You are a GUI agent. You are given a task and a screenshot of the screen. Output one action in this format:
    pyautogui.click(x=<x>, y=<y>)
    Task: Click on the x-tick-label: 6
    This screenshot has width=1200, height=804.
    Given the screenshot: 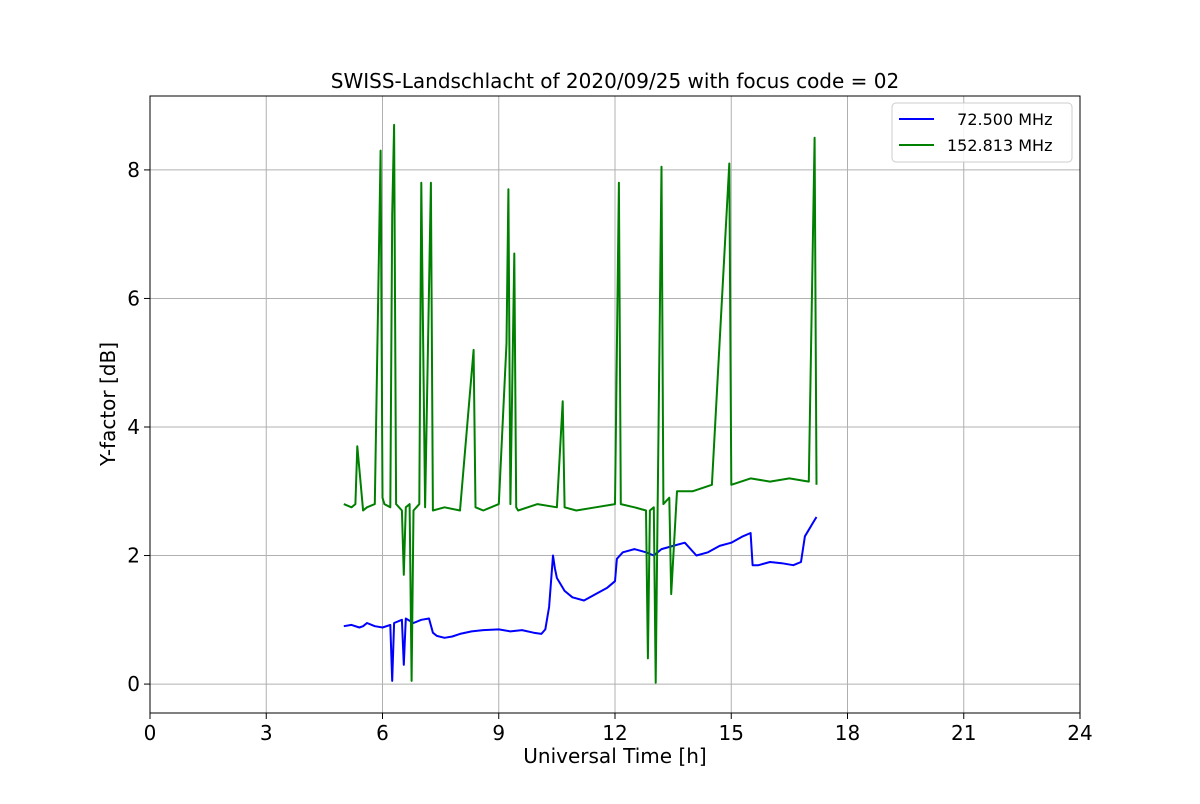 What is the action you would take?
    pyautogui.click(x=382, y=733)
    